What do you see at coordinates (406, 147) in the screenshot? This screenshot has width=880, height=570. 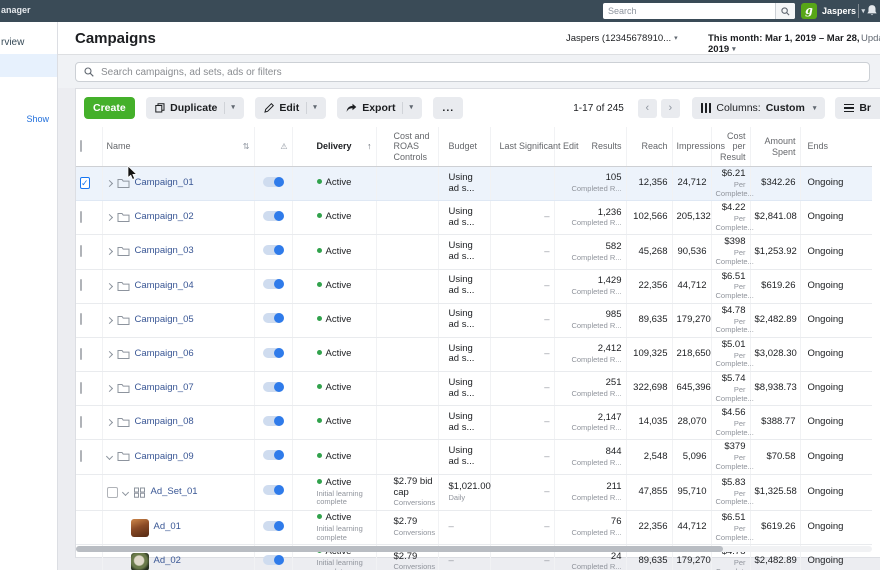 I see `header-cost-roas: Cost and ROAS Controls` at bounding box center [406, 147].